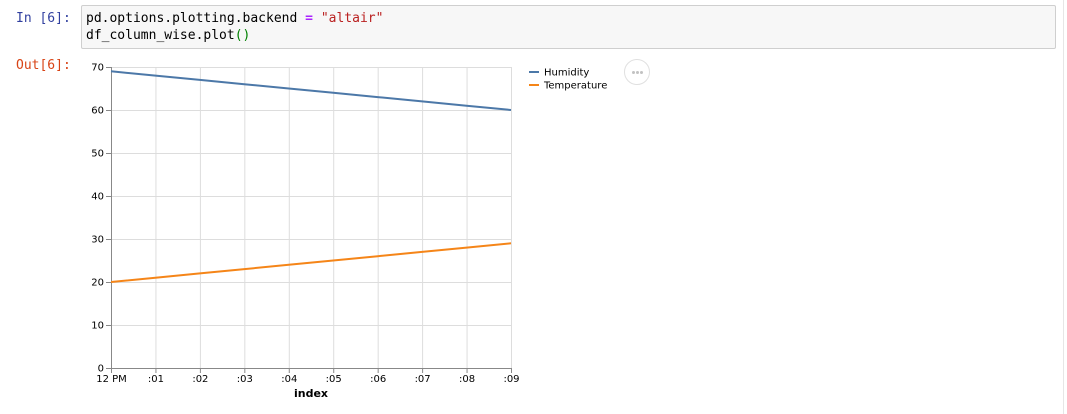  What do you see at coordinates (97, 326) in the screenshot?
I see `y-tick-label: 10` at bounding box center [97, 326].